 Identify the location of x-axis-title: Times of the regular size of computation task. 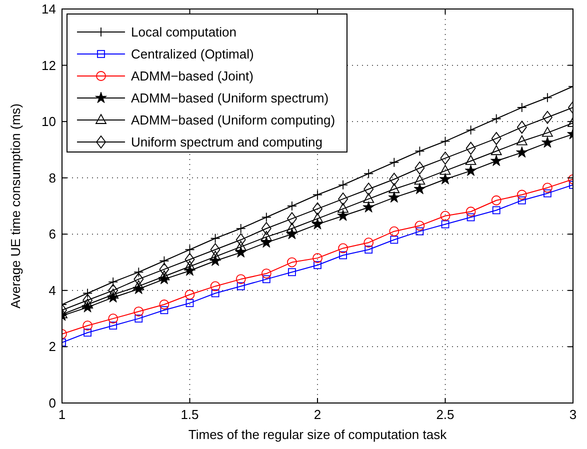
(318, 434).